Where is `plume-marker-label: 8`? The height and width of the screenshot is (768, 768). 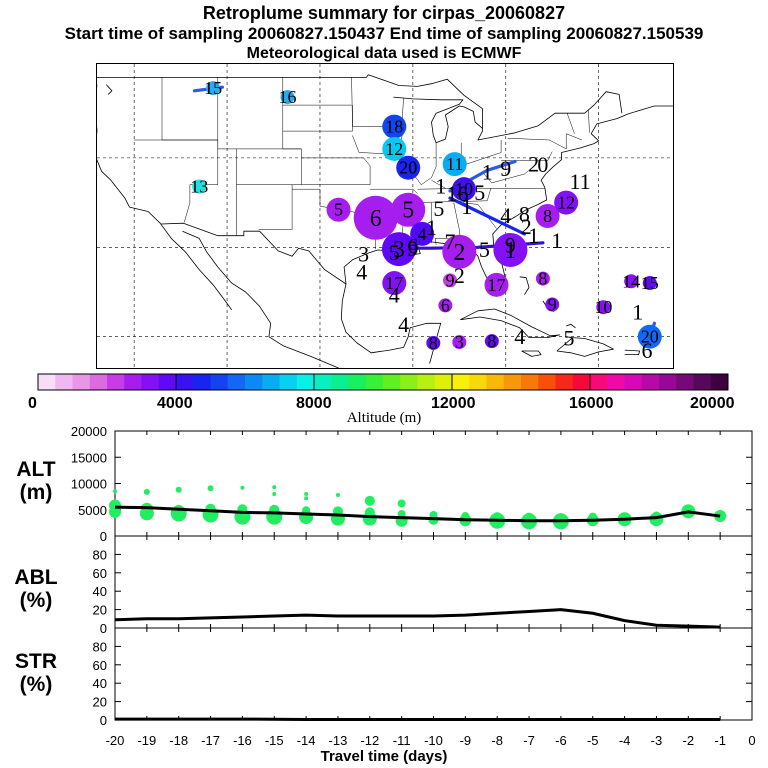 plume-marker-label: 8 is located at coordinates (547, 216).